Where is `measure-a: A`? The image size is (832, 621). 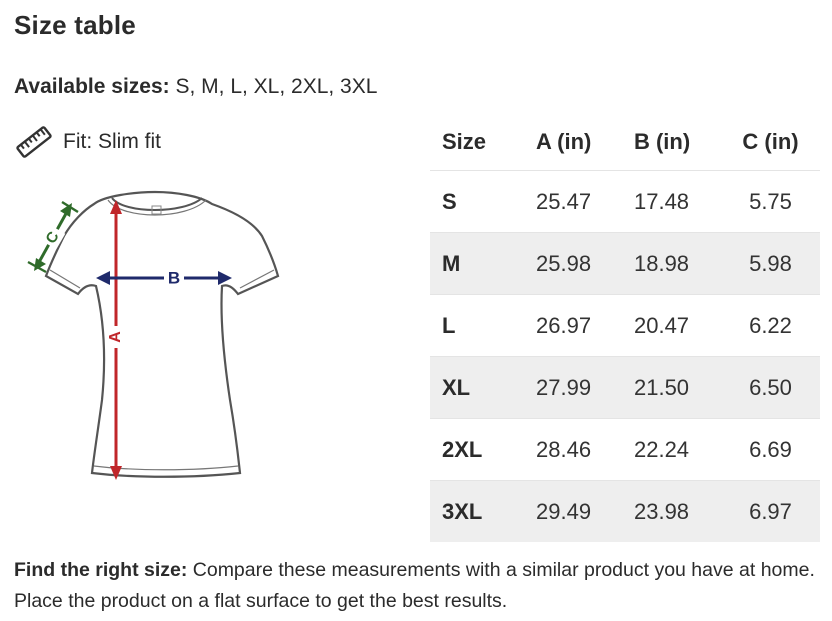
measure-a: A is located at coordinates (115, 340).